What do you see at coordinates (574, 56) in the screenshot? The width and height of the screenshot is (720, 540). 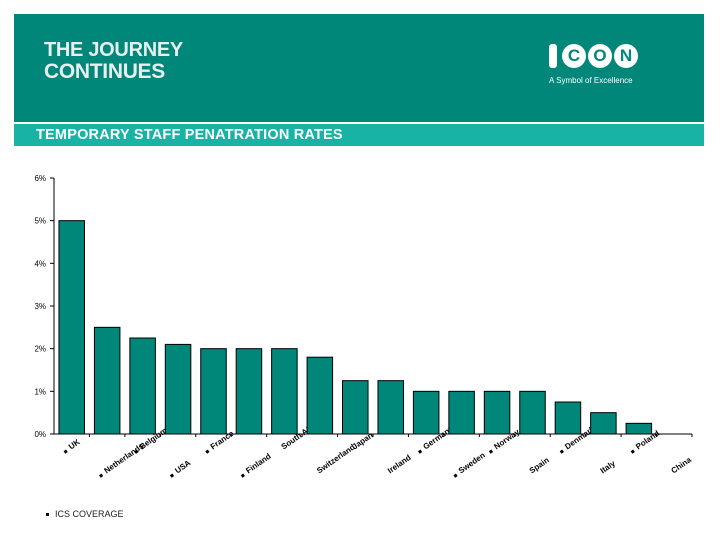 I see `logo-c-mark: C` at bounding box center [574, 56].